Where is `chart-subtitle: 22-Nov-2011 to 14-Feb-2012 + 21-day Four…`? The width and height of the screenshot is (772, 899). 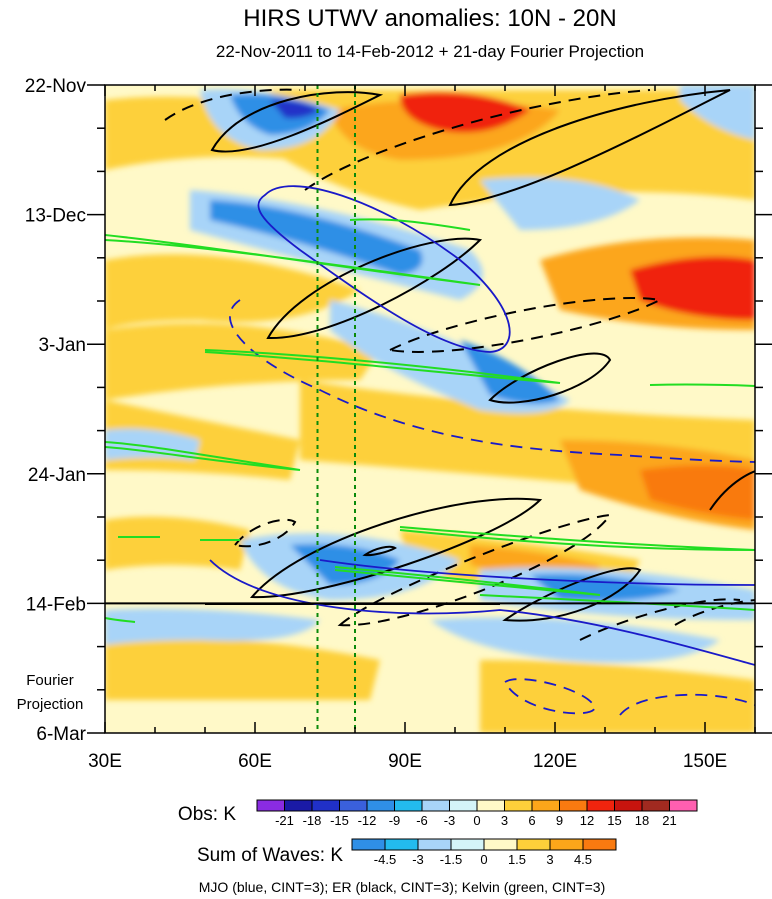 chart-subtitle: 22-Nov-2011 to 14-Feb-2012 + 21-day Four… is located at coordinates (430, 51).